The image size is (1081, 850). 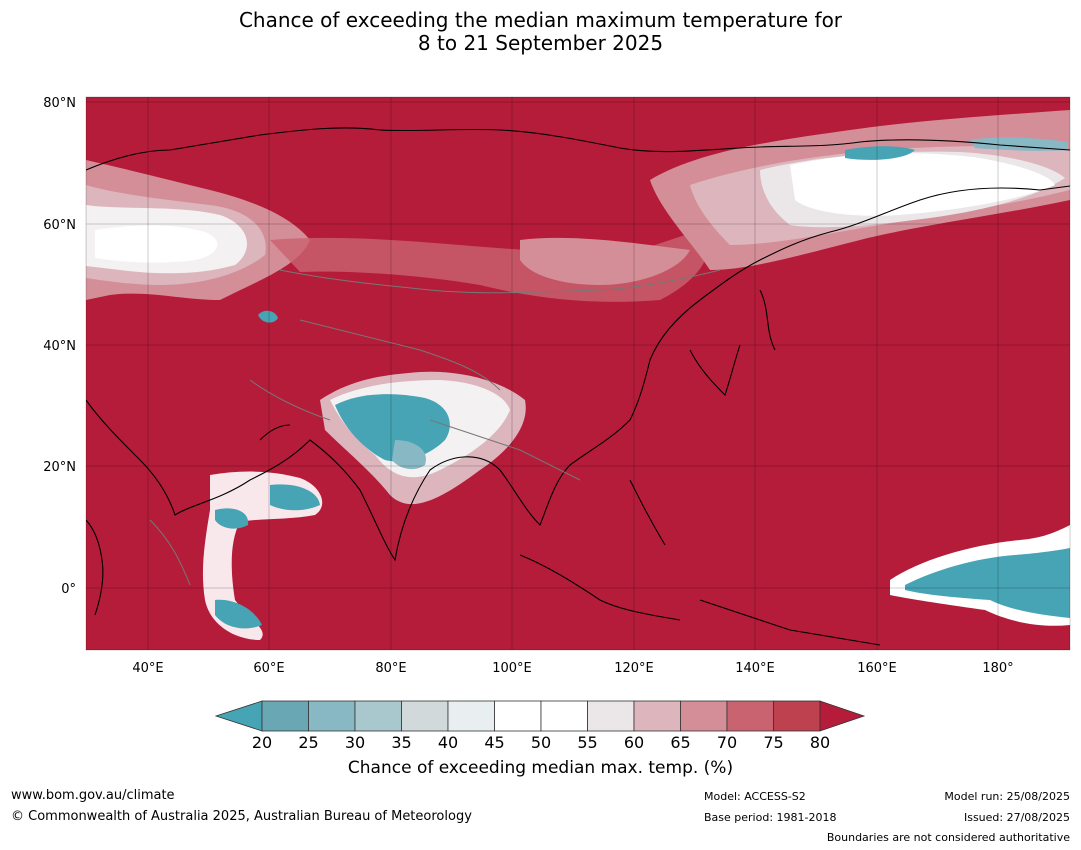 I want to click on colorbar-tick-label: 45, so click(x=494, y=742).